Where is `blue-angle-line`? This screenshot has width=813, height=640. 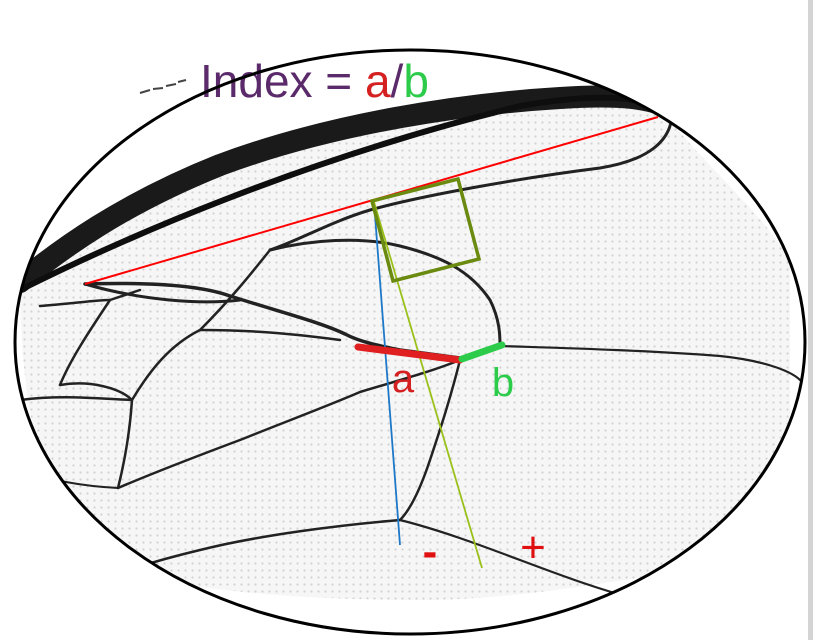 blue-angle-line is located at coordinates (387, 373).